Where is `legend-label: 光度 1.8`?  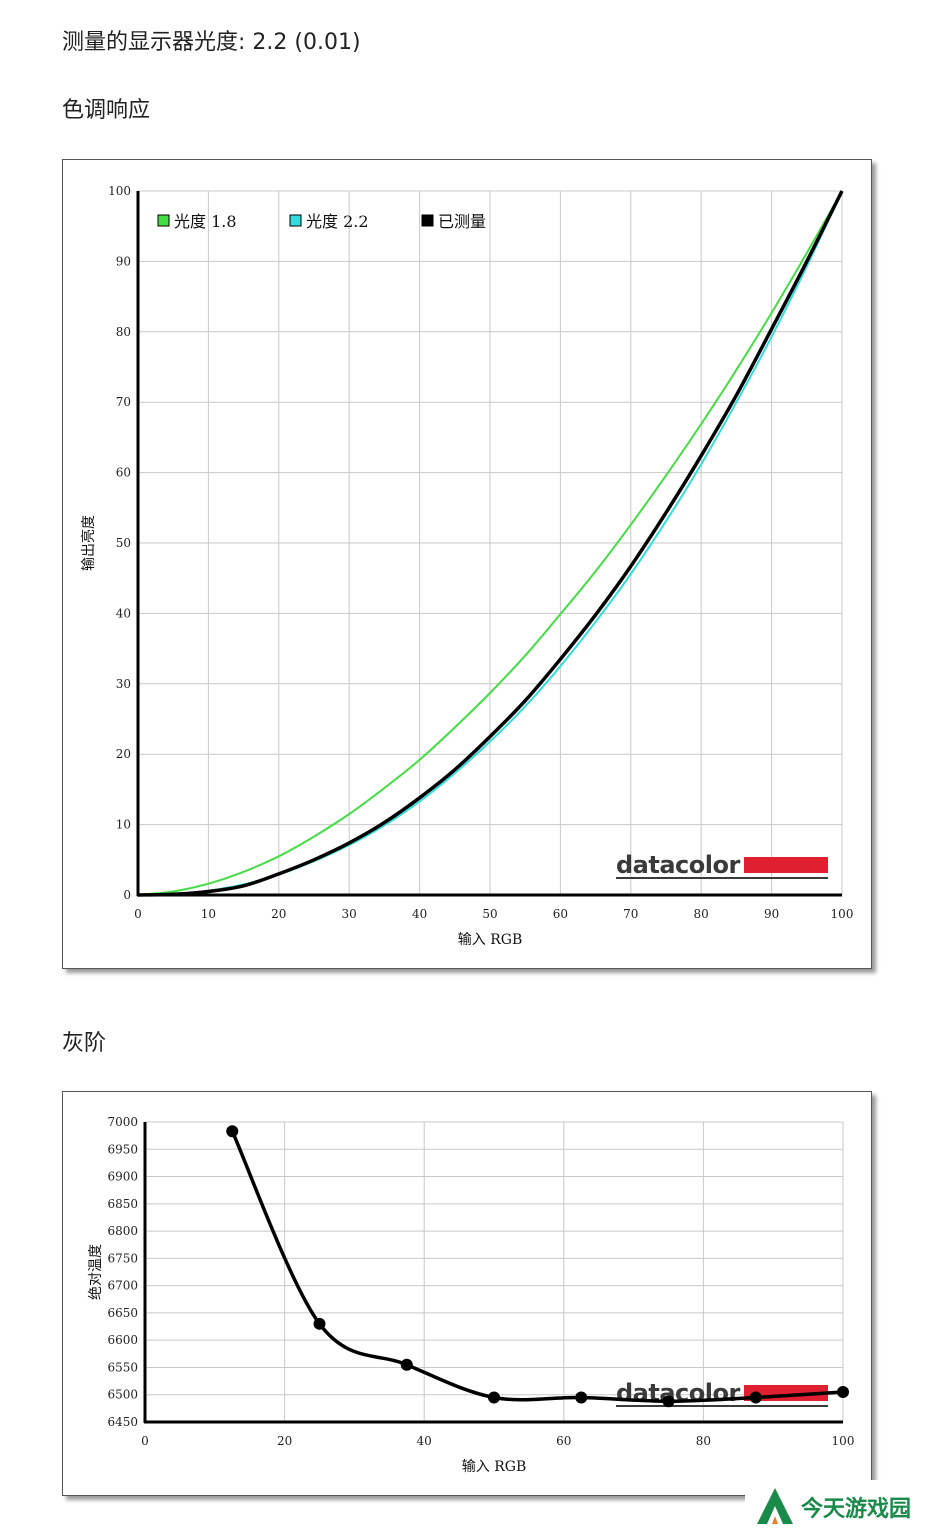 legend-label: 光度 1.8 is located at coordinates (205, 221).